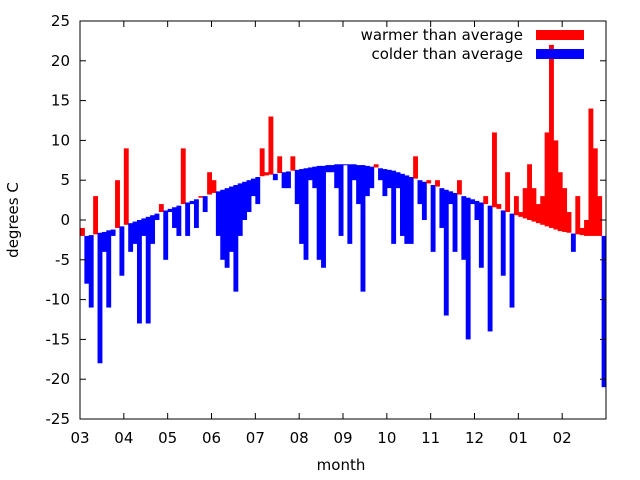 This screenshot has height=480, width=640. What do you see at coordinates (518, 438) in the screenshot?
I see `x-tick-label: 01` at bounding box center [518, 438].